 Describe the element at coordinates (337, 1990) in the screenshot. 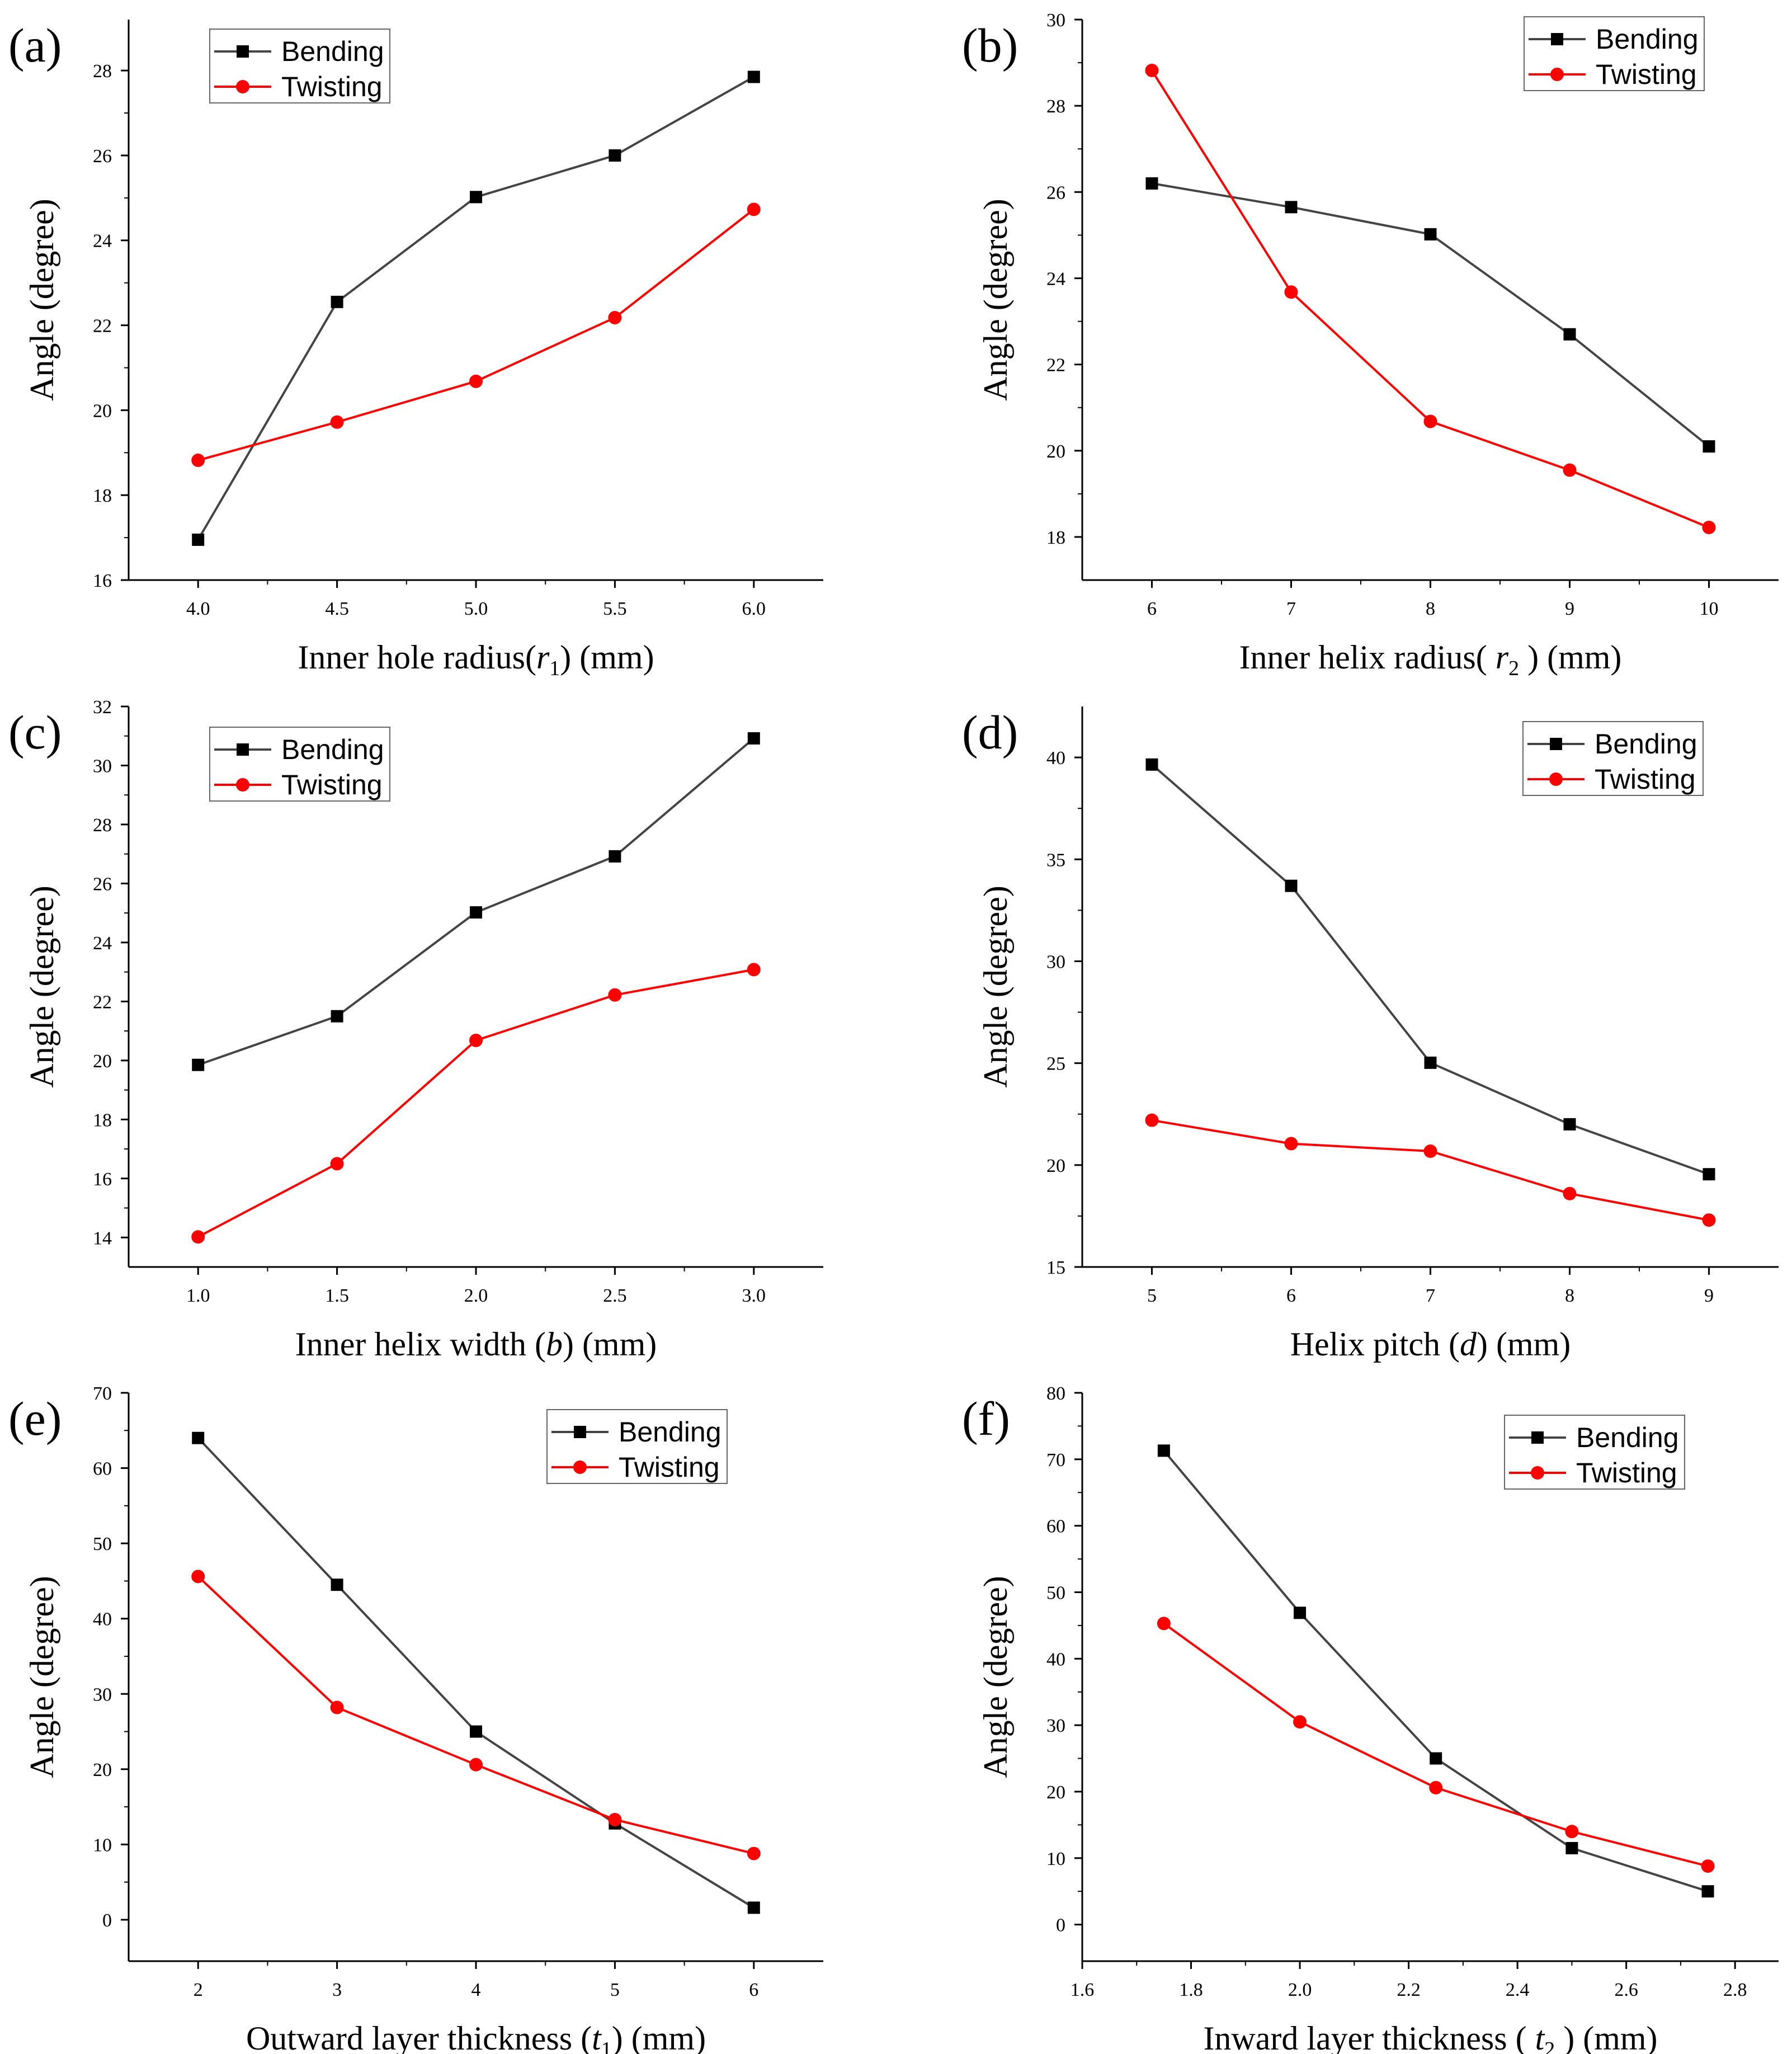

I see `x-tick-label: 3` at that location.